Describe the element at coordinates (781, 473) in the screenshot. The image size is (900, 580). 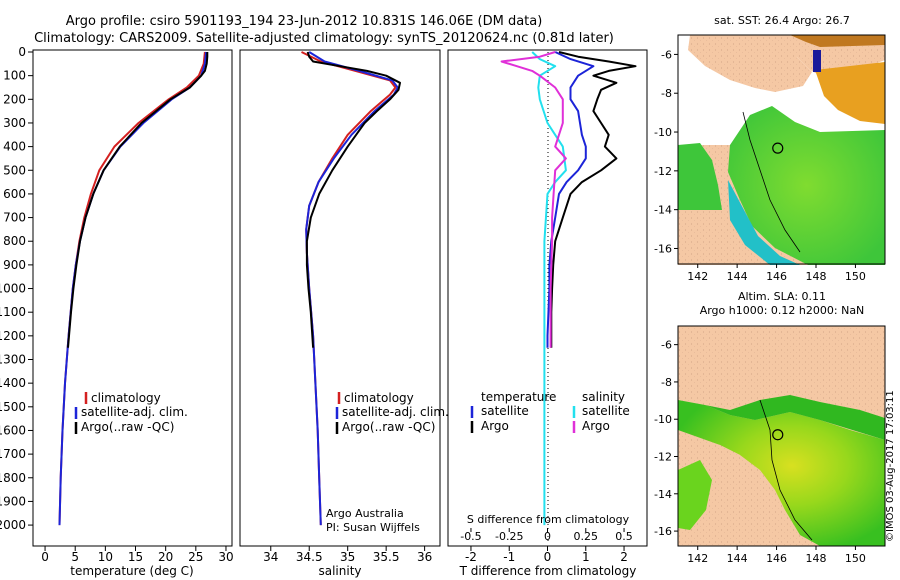
I see `sla-field-main` at that location.